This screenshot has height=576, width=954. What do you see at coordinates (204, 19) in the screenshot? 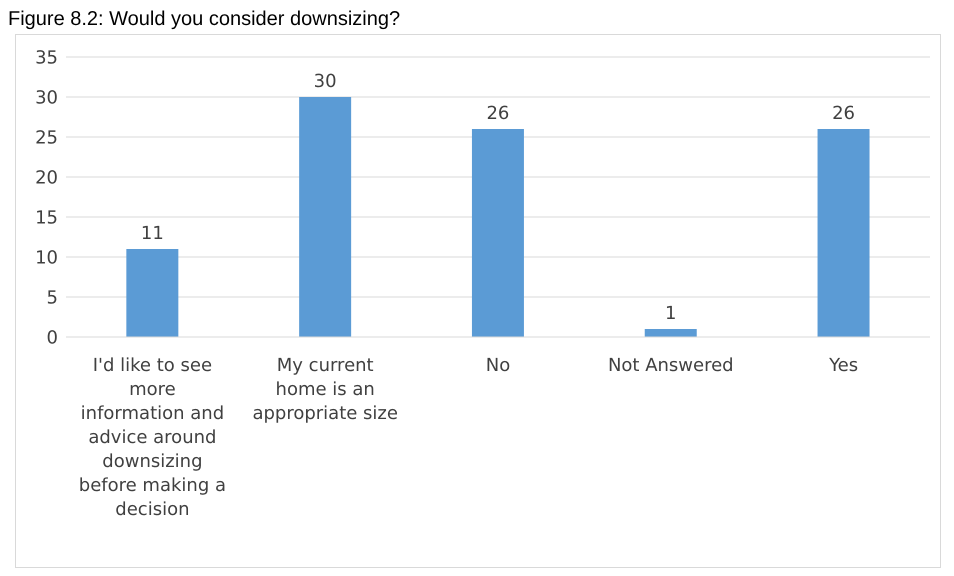
I see `chart-title: Figure 8.2: Would you consider downsizing?` at bounding box center [204, 19].